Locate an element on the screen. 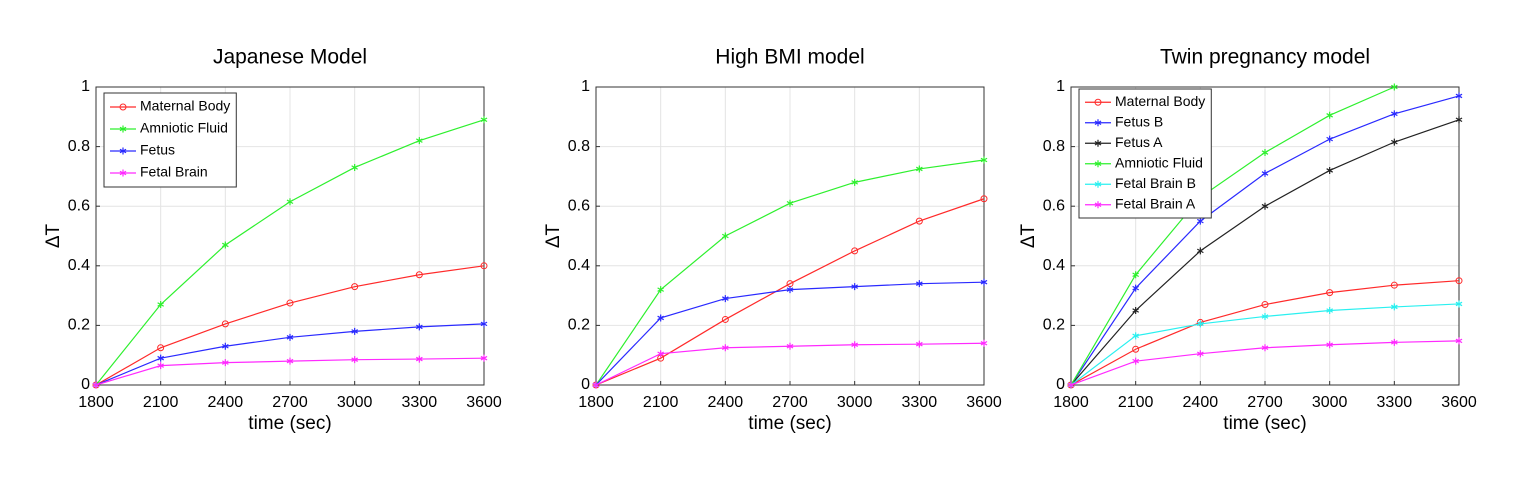 The image size is (1531, 490). x-tick-label: 3300 is located at coordinates (420, 402).